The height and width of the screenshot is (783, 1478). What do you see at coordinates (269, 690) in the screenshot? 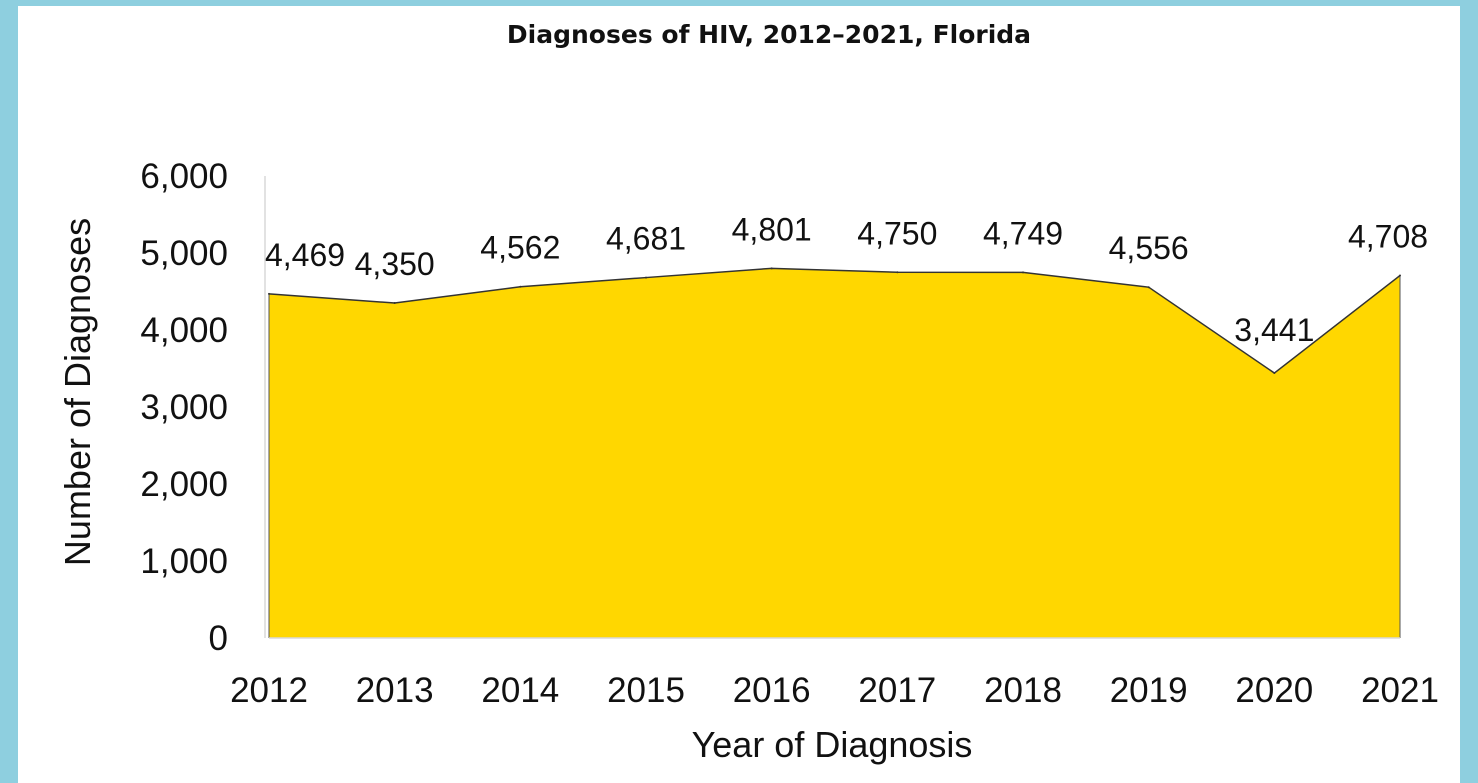
I see `x-tick-label: 2012` at bounding box center [269, 690].